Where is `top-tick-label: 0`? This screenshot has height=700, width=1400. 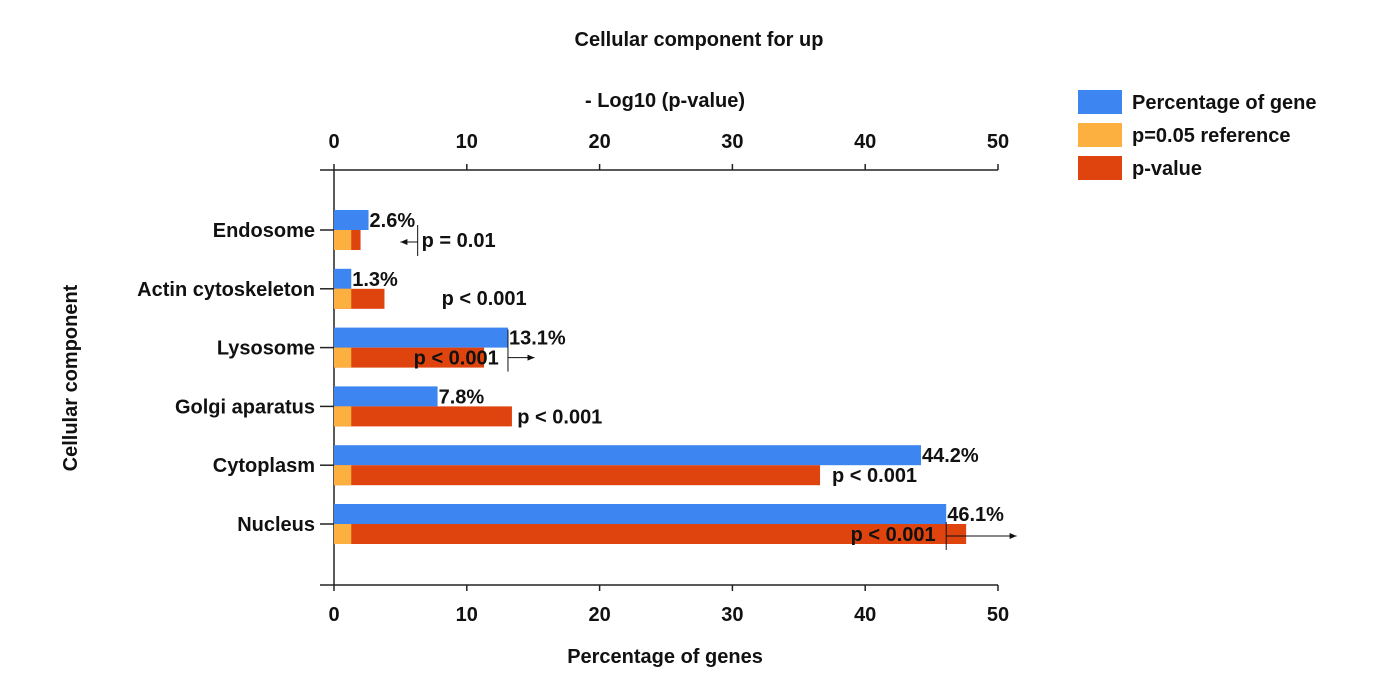 top-tick-label: 0 is located at coordinates (333, 142).